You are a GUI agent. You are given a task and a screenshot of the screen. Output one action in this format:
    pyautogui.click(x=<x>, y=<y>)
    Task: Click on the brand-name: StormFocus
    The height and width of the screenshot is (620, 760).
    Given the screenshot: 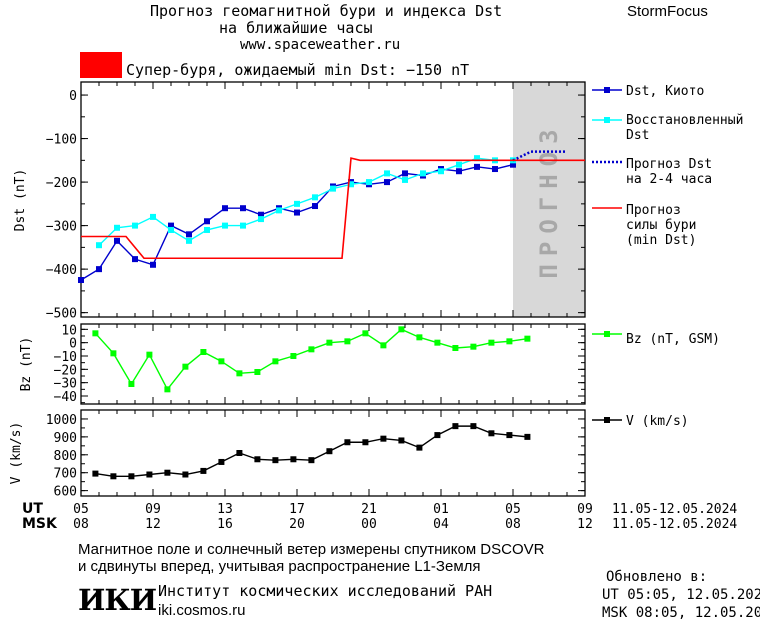 What is the action you would take?
    pyautogui.click(x=667, y=11)
    